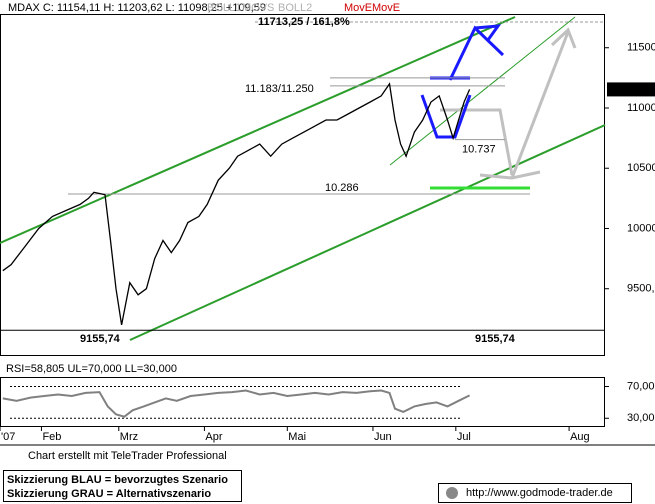  Describe the element at coordinates (109, 494) in the screenshot. I see `note: Skizzierung GRAU = Alternativszenario` at that location.